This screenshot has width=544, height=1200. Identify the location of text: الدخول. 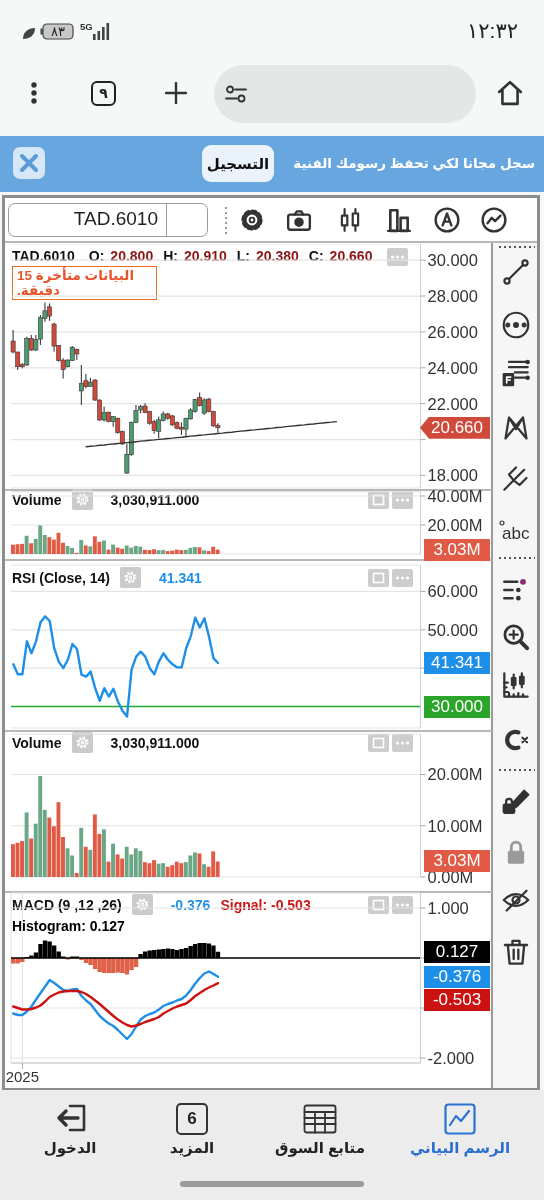
(70, 1148).